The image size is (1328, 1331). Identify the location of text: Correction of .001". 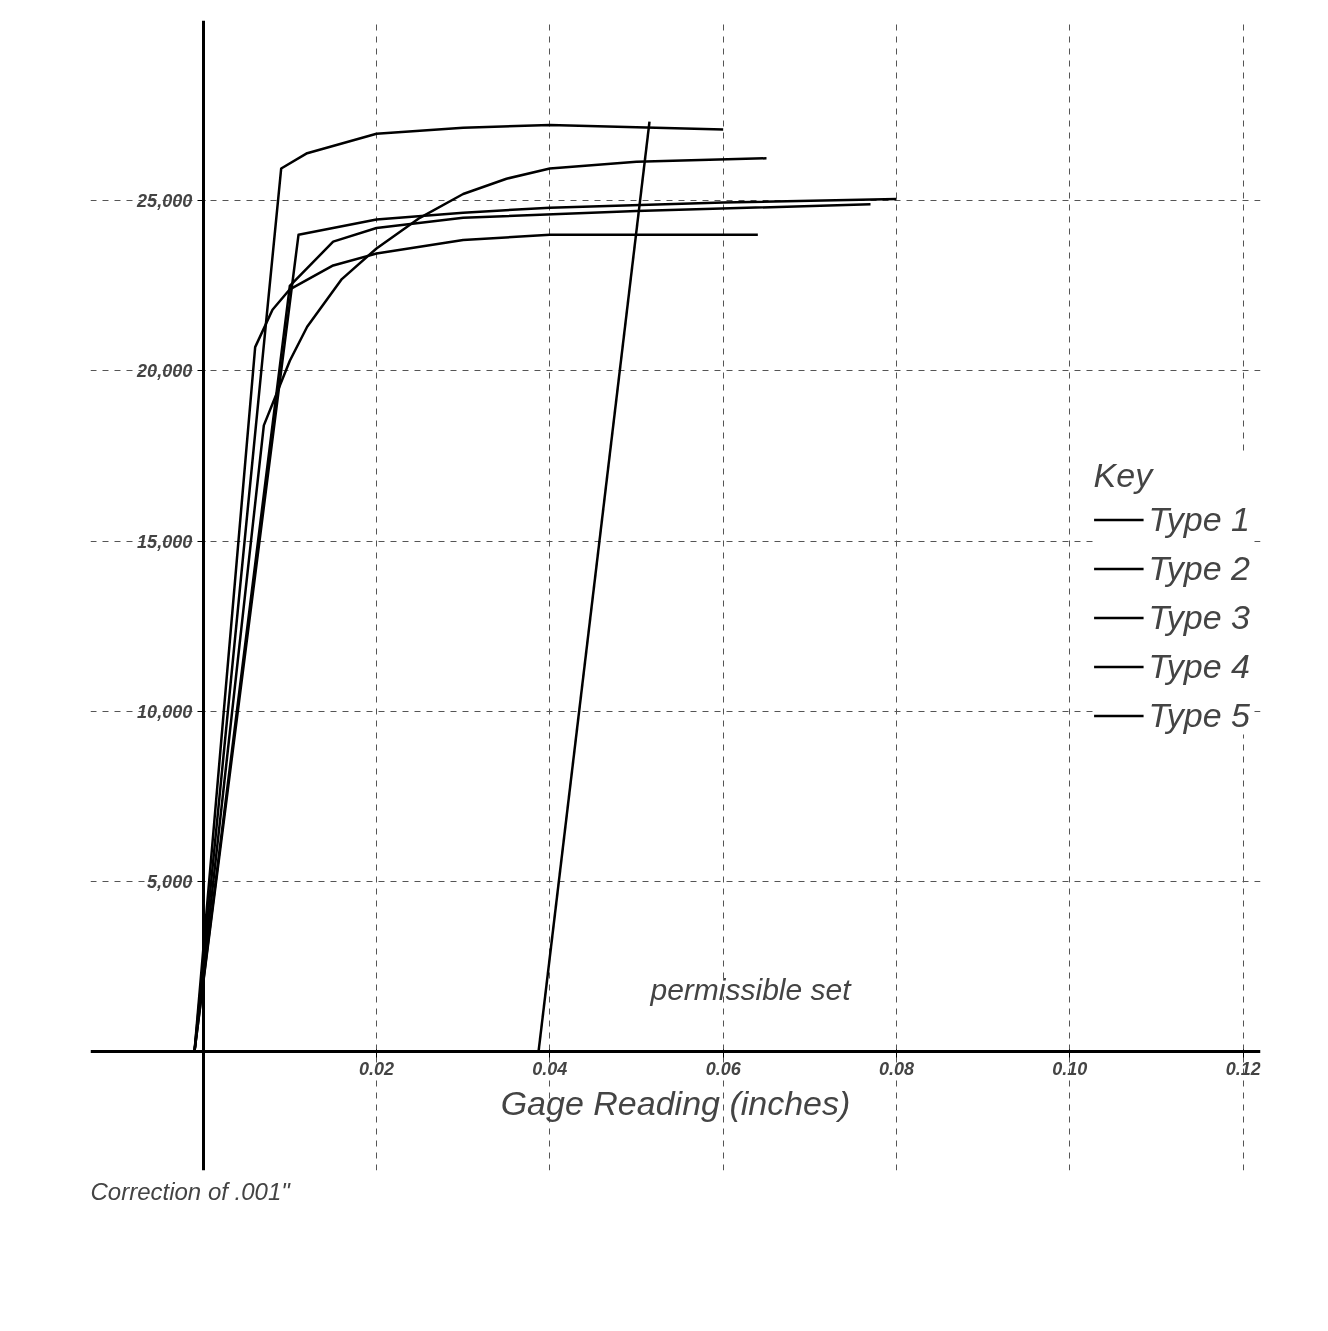
(191, 1191).